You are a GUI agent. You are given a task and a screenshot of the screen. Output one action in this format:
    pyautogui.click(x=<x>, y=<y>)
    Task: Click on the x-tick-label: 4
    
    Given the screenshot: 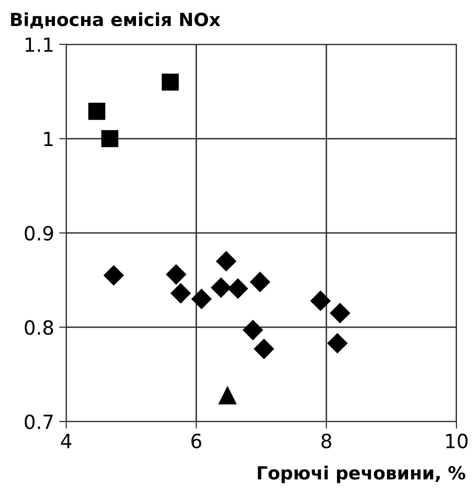 What is the action you would take?
    pyautogui.click(x=66, y=441)
    